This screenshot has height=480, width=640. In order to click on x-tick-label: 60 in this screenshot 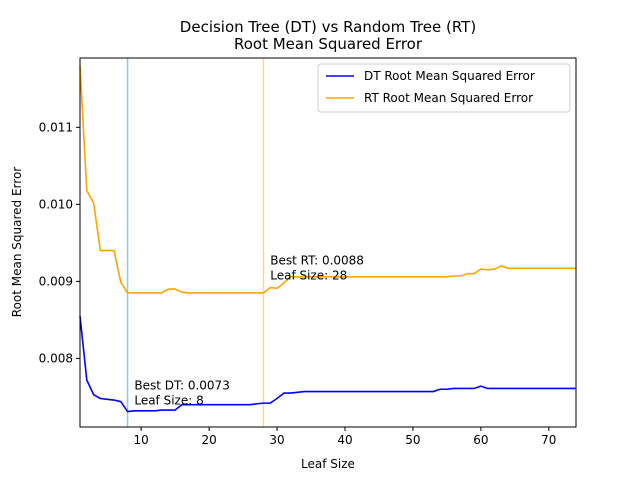, I will do `click(480, 440)`.